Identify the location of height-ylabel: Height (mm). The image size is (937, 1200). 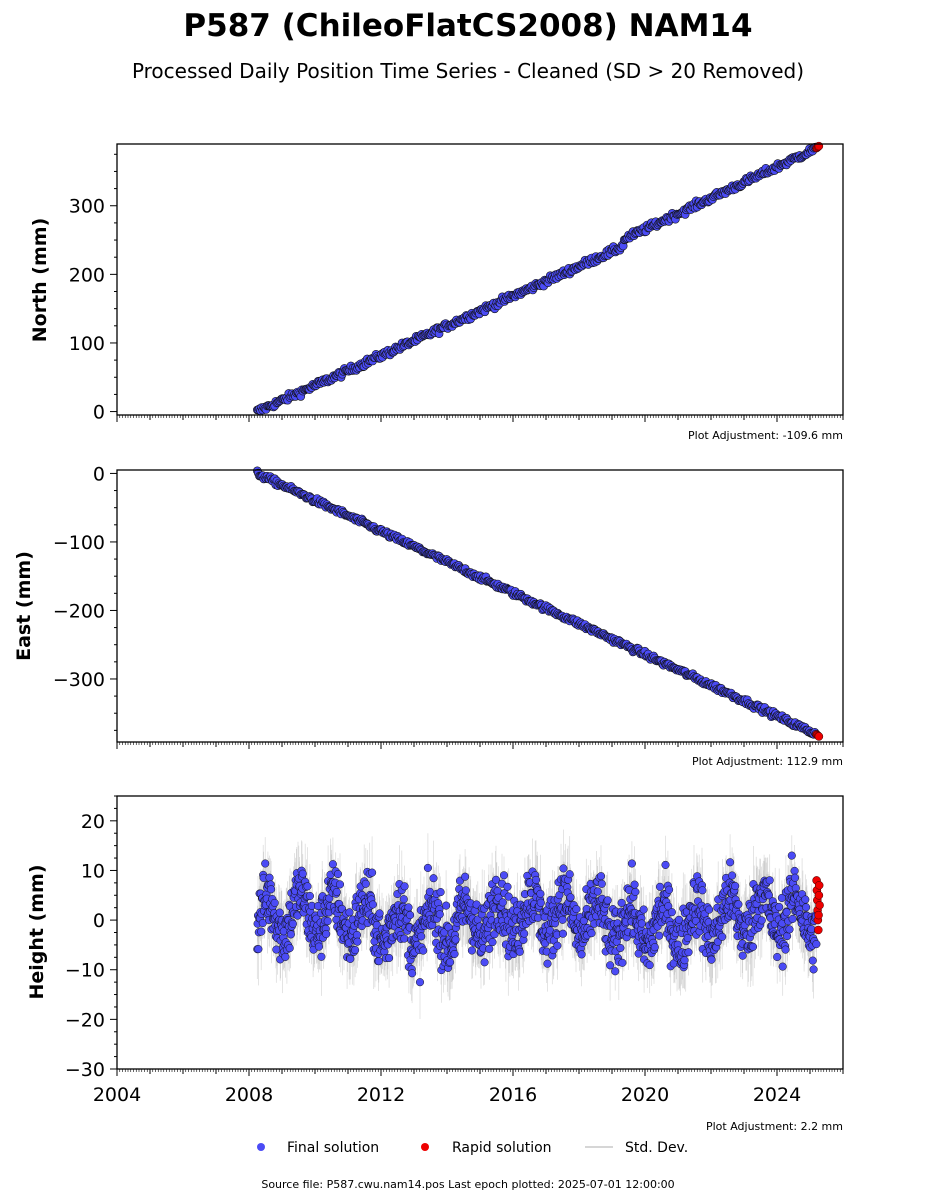
(37, 931).